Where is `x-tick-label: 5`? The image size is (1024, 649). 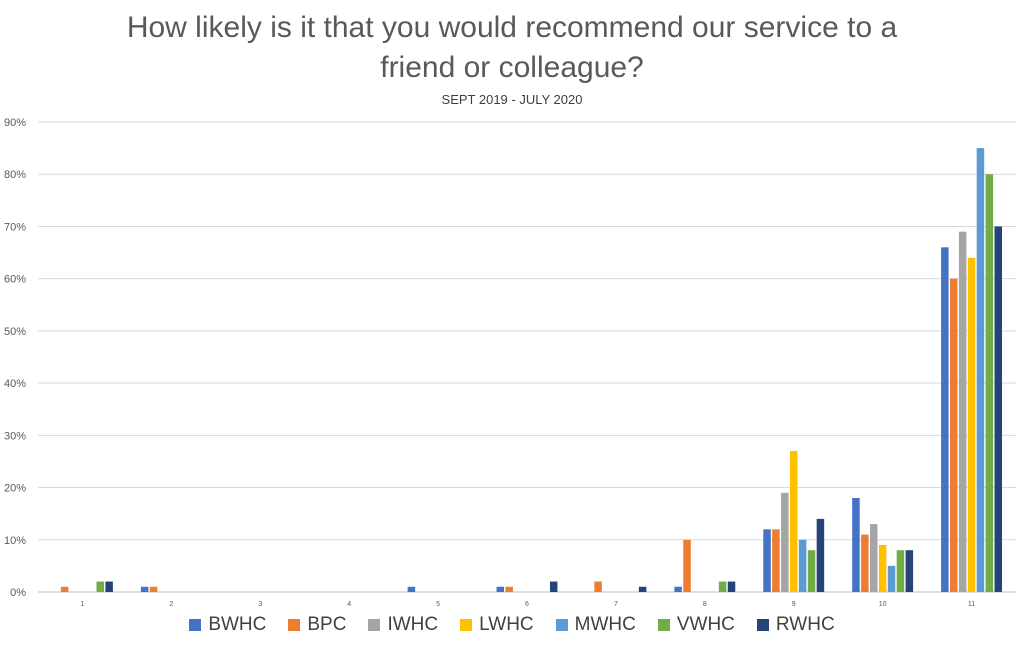 x-tick-label: 5 is located at coordinates (438, 604).